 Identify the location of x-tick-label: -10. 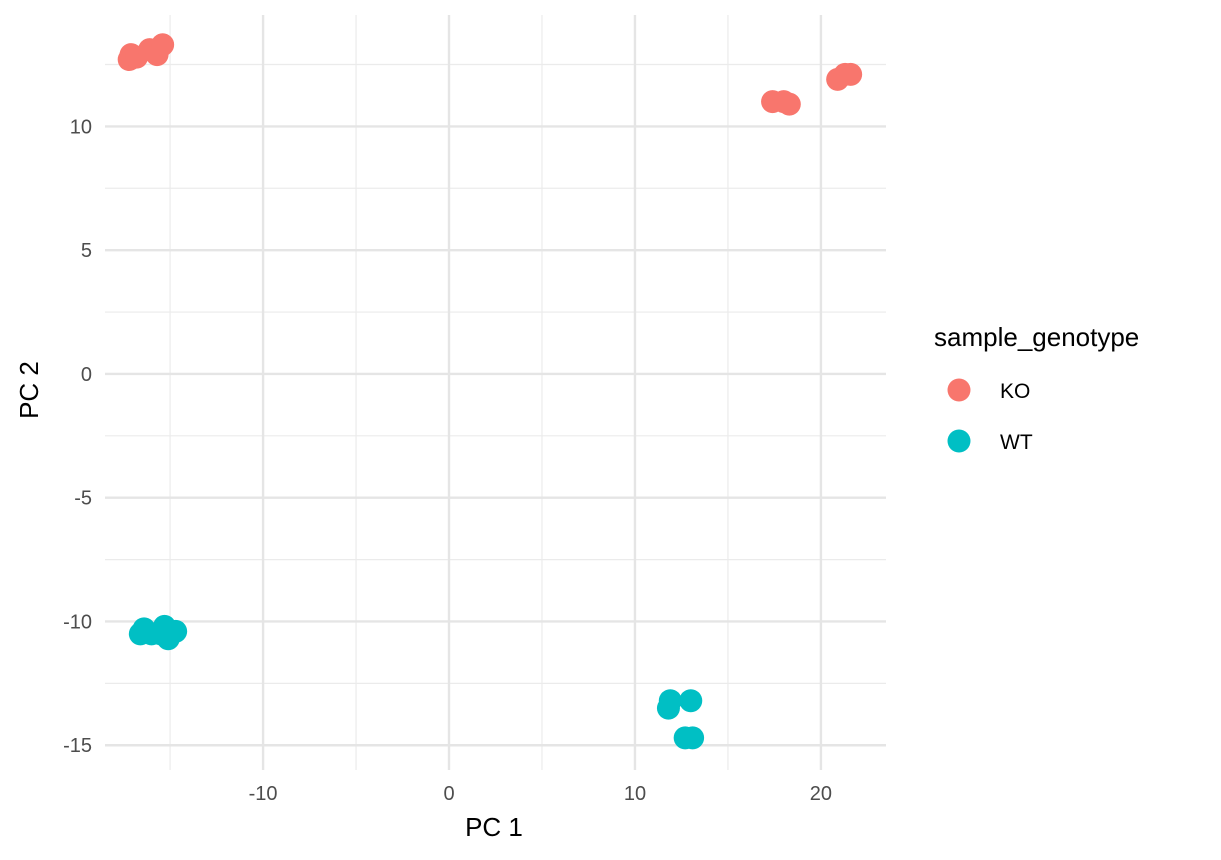
(263, 794).